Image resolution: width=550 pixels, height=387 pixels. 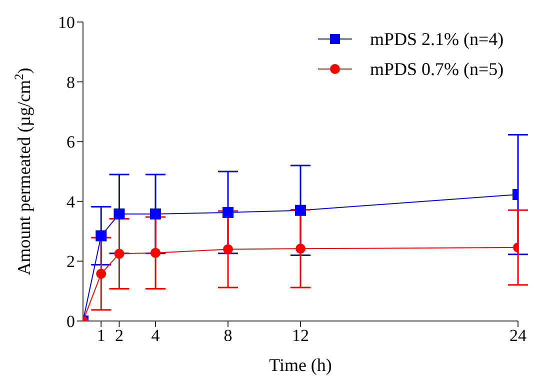 I want to click on x-tick-label: 4, so click(x=155, y=336).